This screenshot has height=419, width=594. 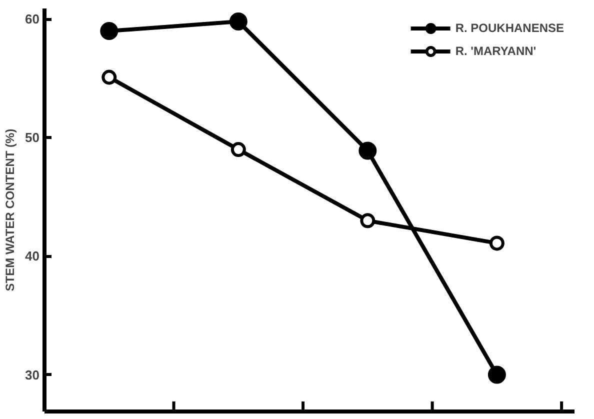 What do you see at coordinates (509, 28) in the screenshot?
I see `legend-label: R. POUKHANENSE` at bounding box center [509, 28].